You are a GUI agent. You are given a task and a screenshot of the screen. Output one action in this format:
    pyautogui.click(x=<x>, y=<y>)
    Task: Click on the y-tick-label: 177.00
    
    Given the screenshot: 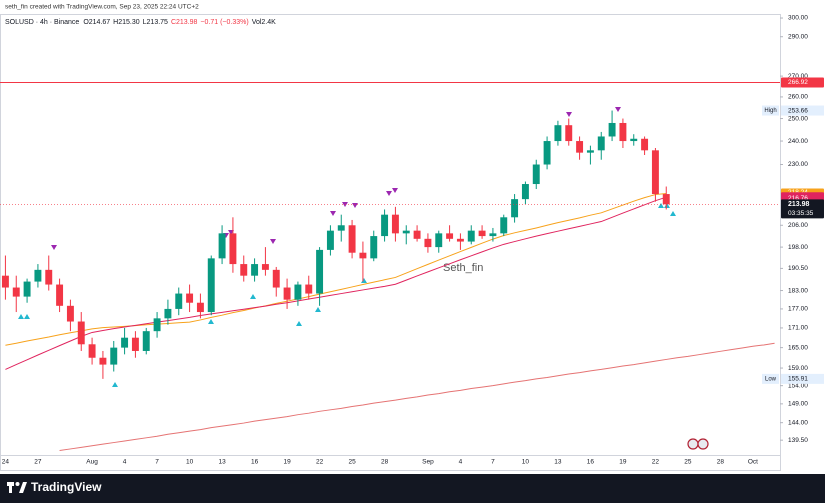 What is the action you would take?
    pyautogui.click(x=798, y=309)
    